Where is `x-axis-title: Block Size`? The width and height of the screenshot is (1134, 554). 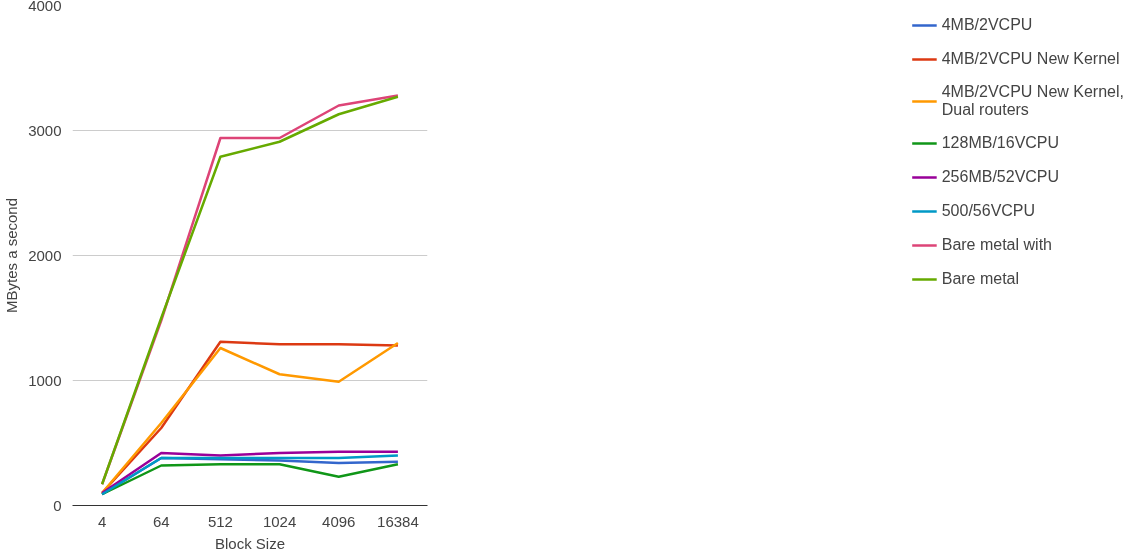 x-axis-title: Block Size is located at coordinates (250, 543).